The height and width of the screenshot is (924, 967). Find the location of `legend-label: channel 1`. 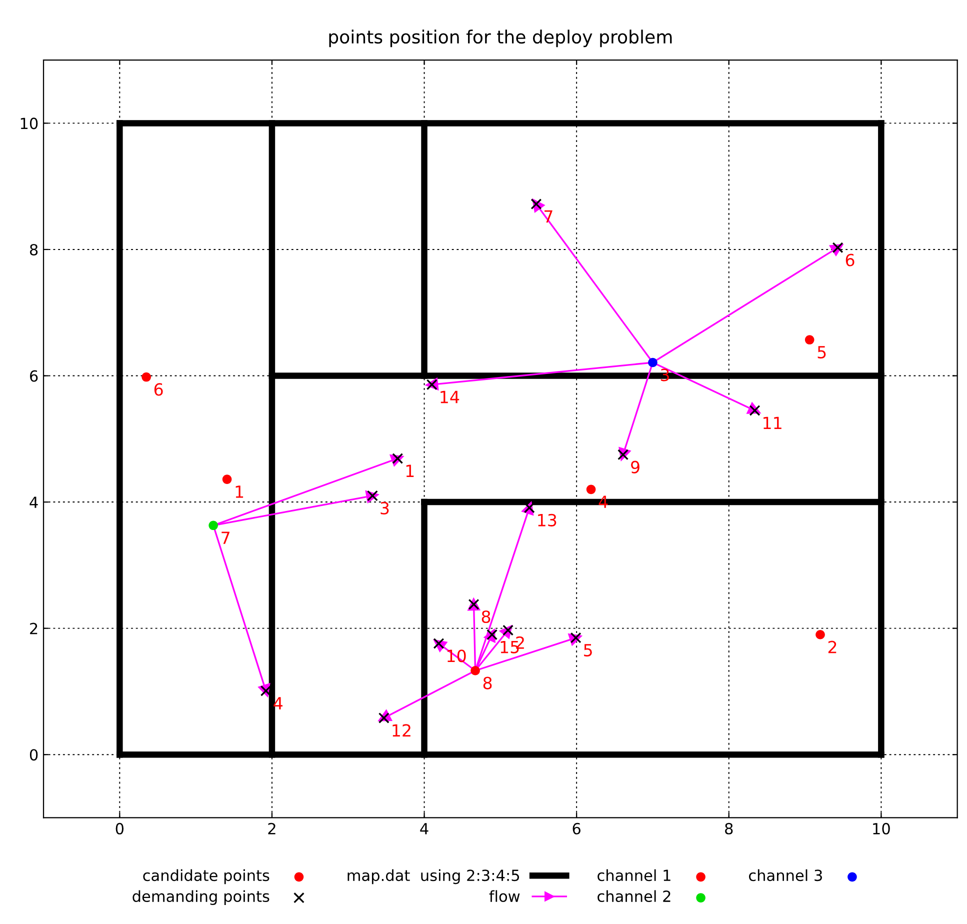

legend-label: channel 1 is located at coordinates (634, 875).